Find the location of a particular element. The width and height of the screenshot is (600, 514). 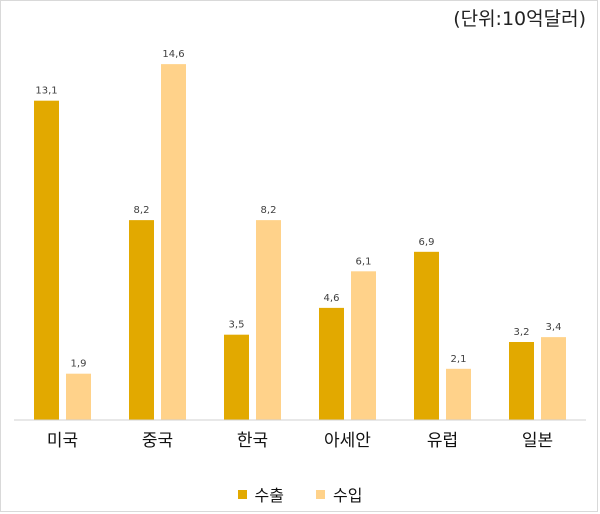

data-label-export-5: 3,2 is located at coordinates (522, 332).